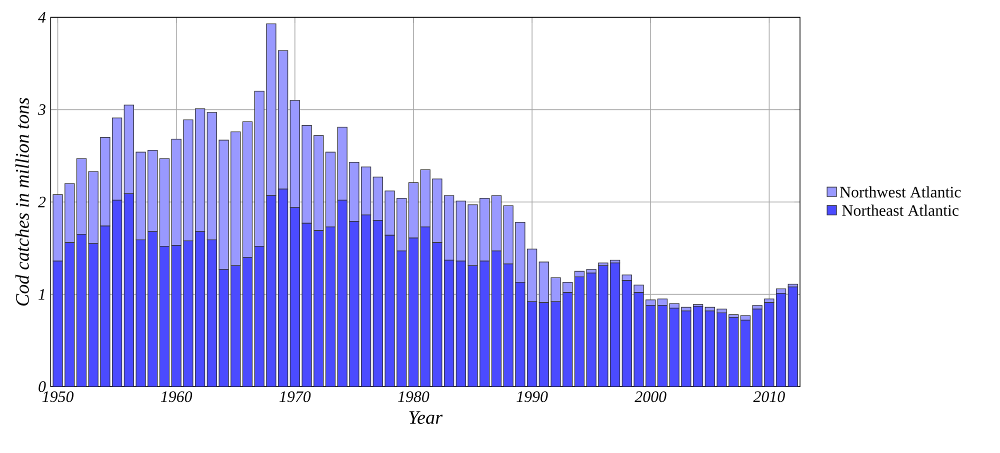  I want to click on y-tick-label: 3, so click(42, 109).